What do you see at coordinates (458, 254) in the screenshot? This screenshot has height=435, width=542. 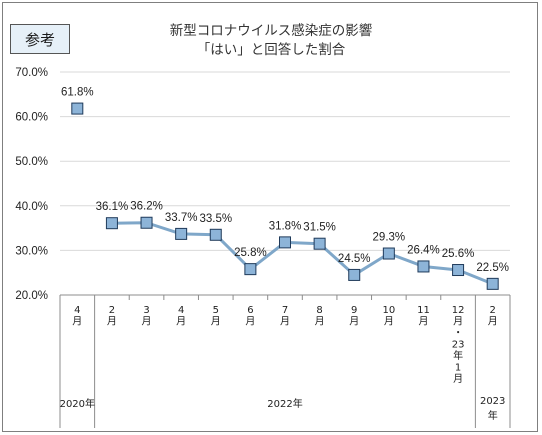 I see `data-label: 25.6%` at bounding box center [458, 254].